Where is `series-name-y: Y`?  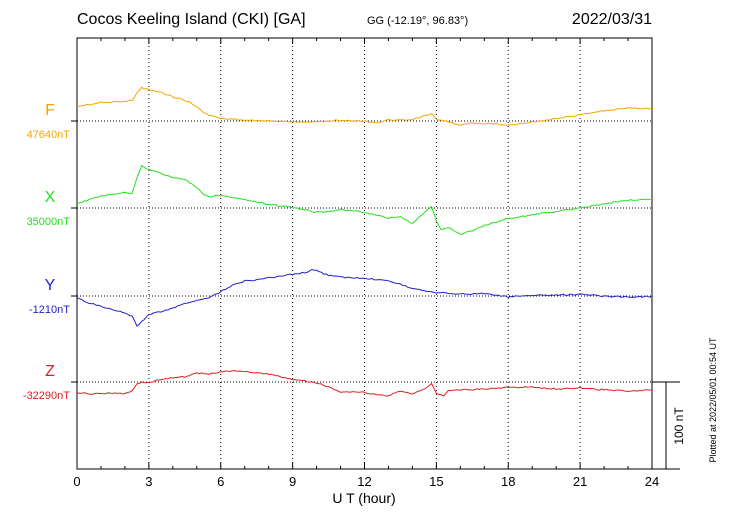 series-name-y: Y is located at coordinates (50, 285).